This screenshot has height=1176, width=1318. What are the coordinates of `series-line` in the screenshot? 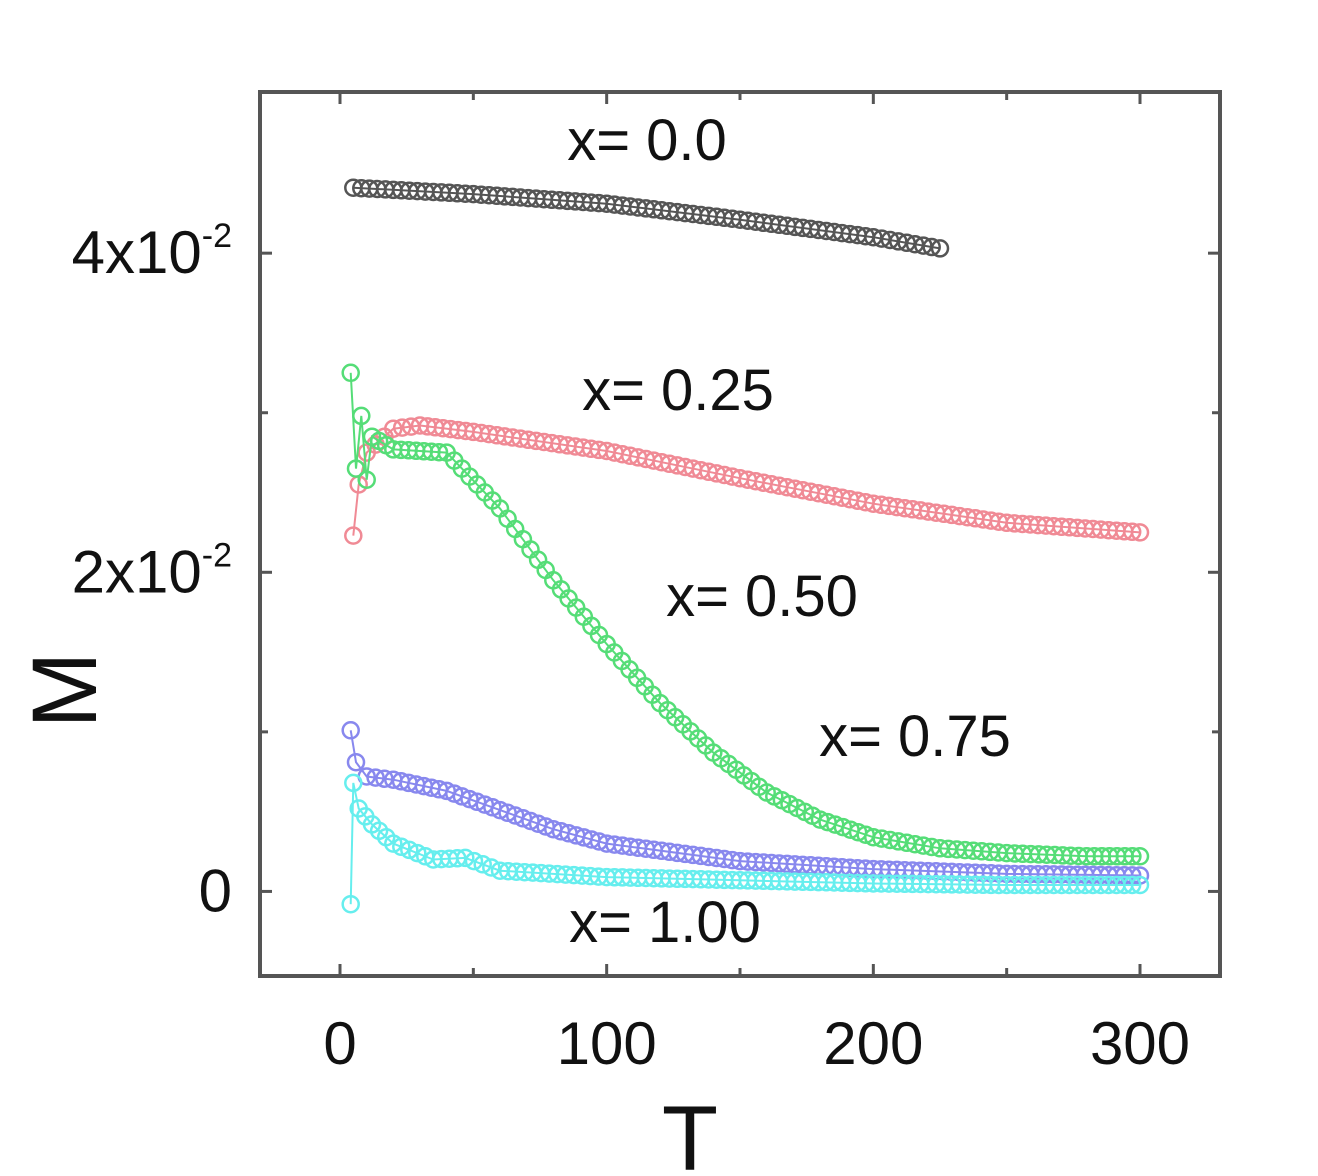 It's located at (647, 218).